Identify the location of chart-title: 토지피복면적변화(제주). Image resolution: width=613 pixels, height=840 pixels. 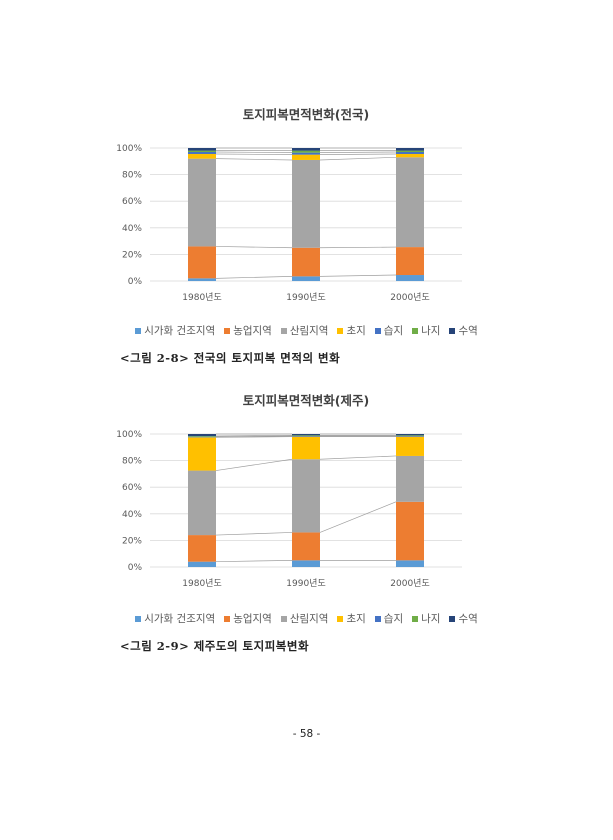
(306, 400).